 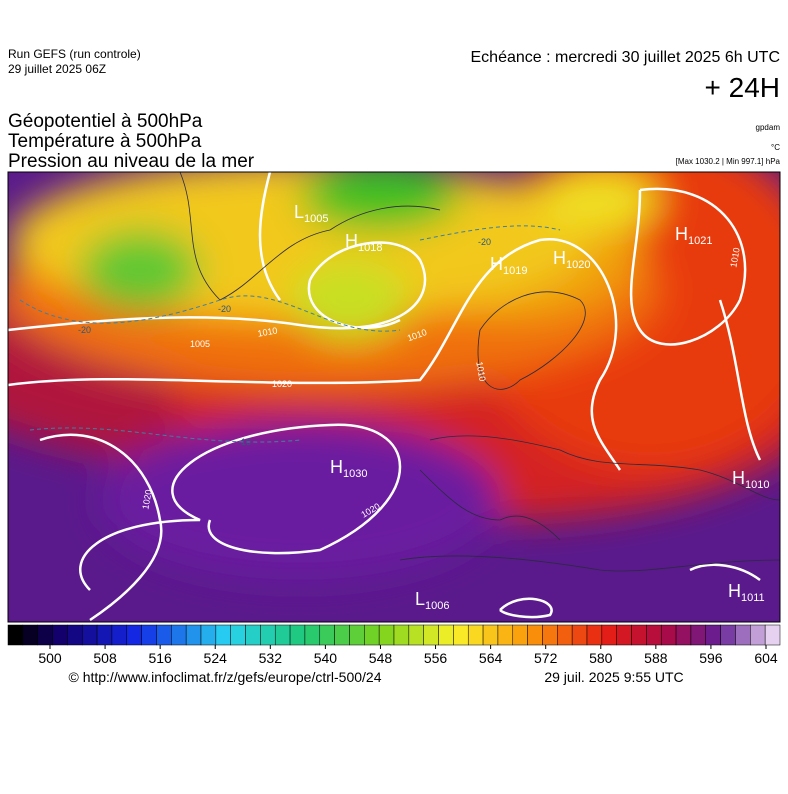 What do you see at coordinates (216, 658) in the screenshot?
I see `colorbar-tick-label: 524` at bounding box center [216, 658].